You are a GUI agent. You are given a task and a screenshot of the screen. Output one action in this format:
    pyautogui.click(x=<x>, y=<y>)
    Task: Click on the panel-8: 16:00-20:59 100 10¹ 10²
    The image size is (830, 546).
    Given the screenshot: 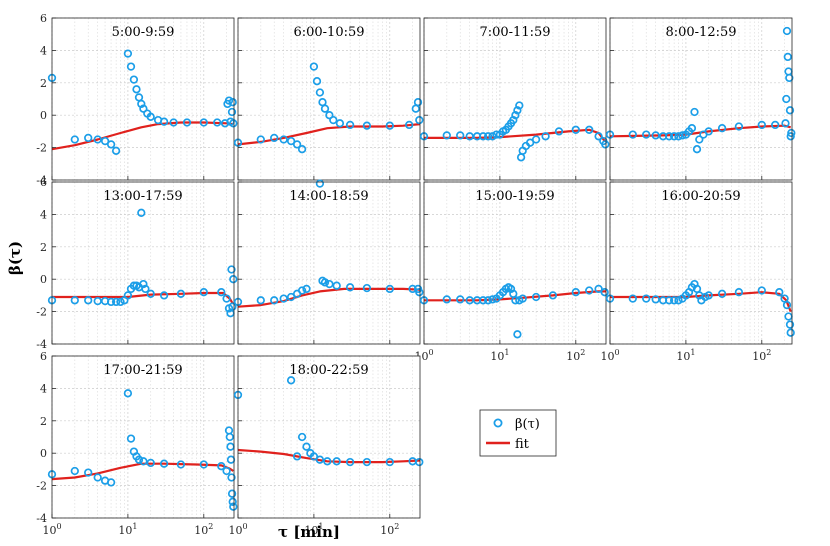 What is the action you would take?
    pyautogui.click(x=697, y=272)
    